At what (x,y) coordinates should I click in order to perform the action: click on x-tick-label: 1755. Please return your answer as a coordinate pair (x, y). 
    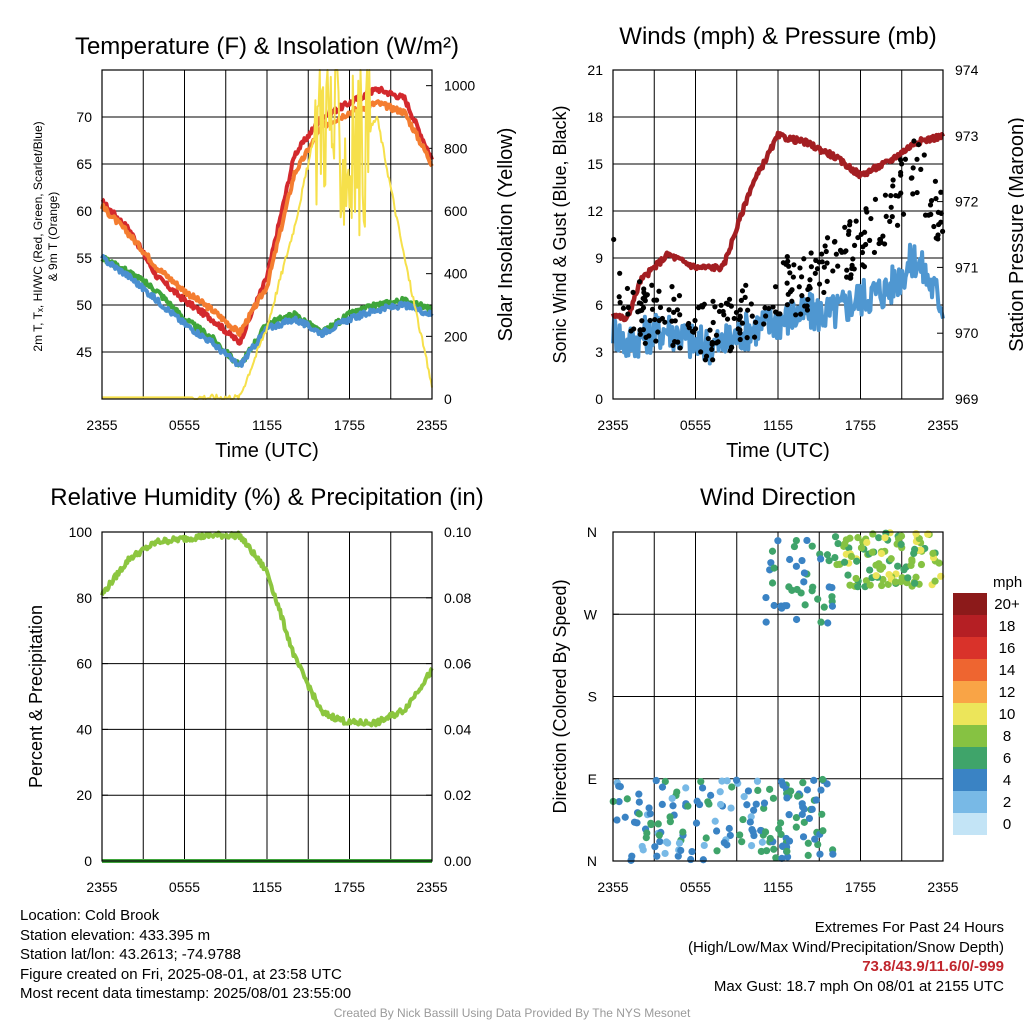
    Looking at the image, I should click on (349, 887).